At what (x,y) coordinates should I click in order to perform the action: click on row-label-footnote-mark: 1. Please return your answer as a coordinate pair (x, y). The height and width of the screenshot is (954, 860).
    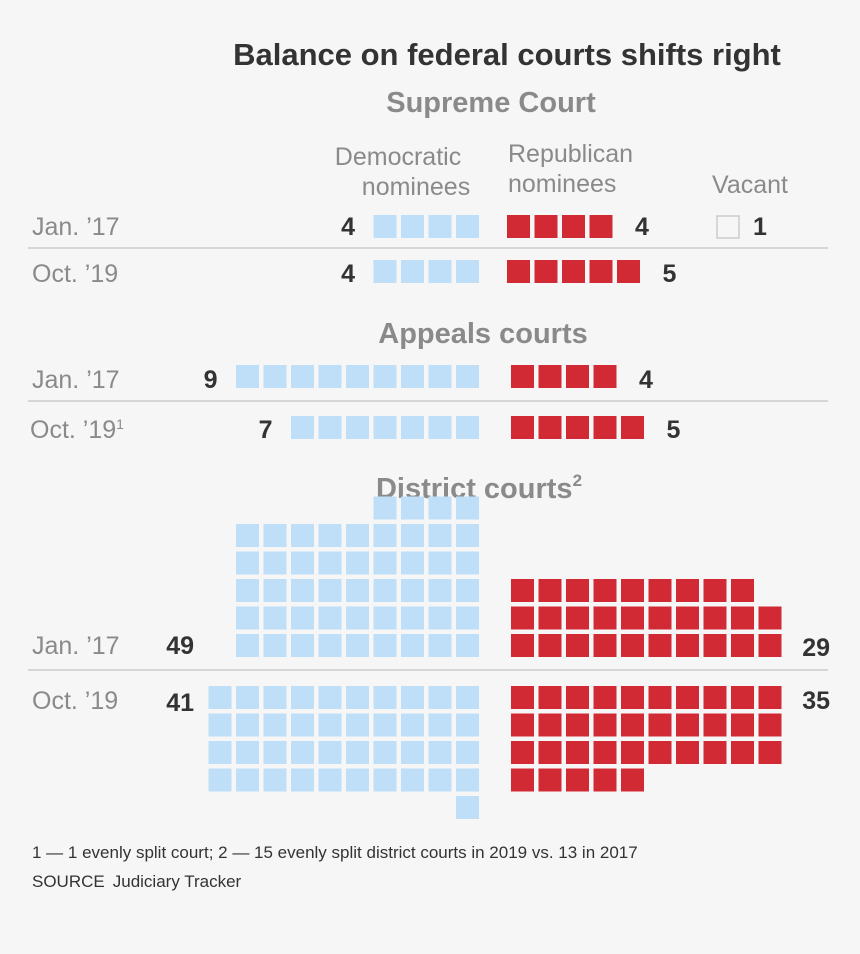
    Looking at the image, I should click on (120, 424).